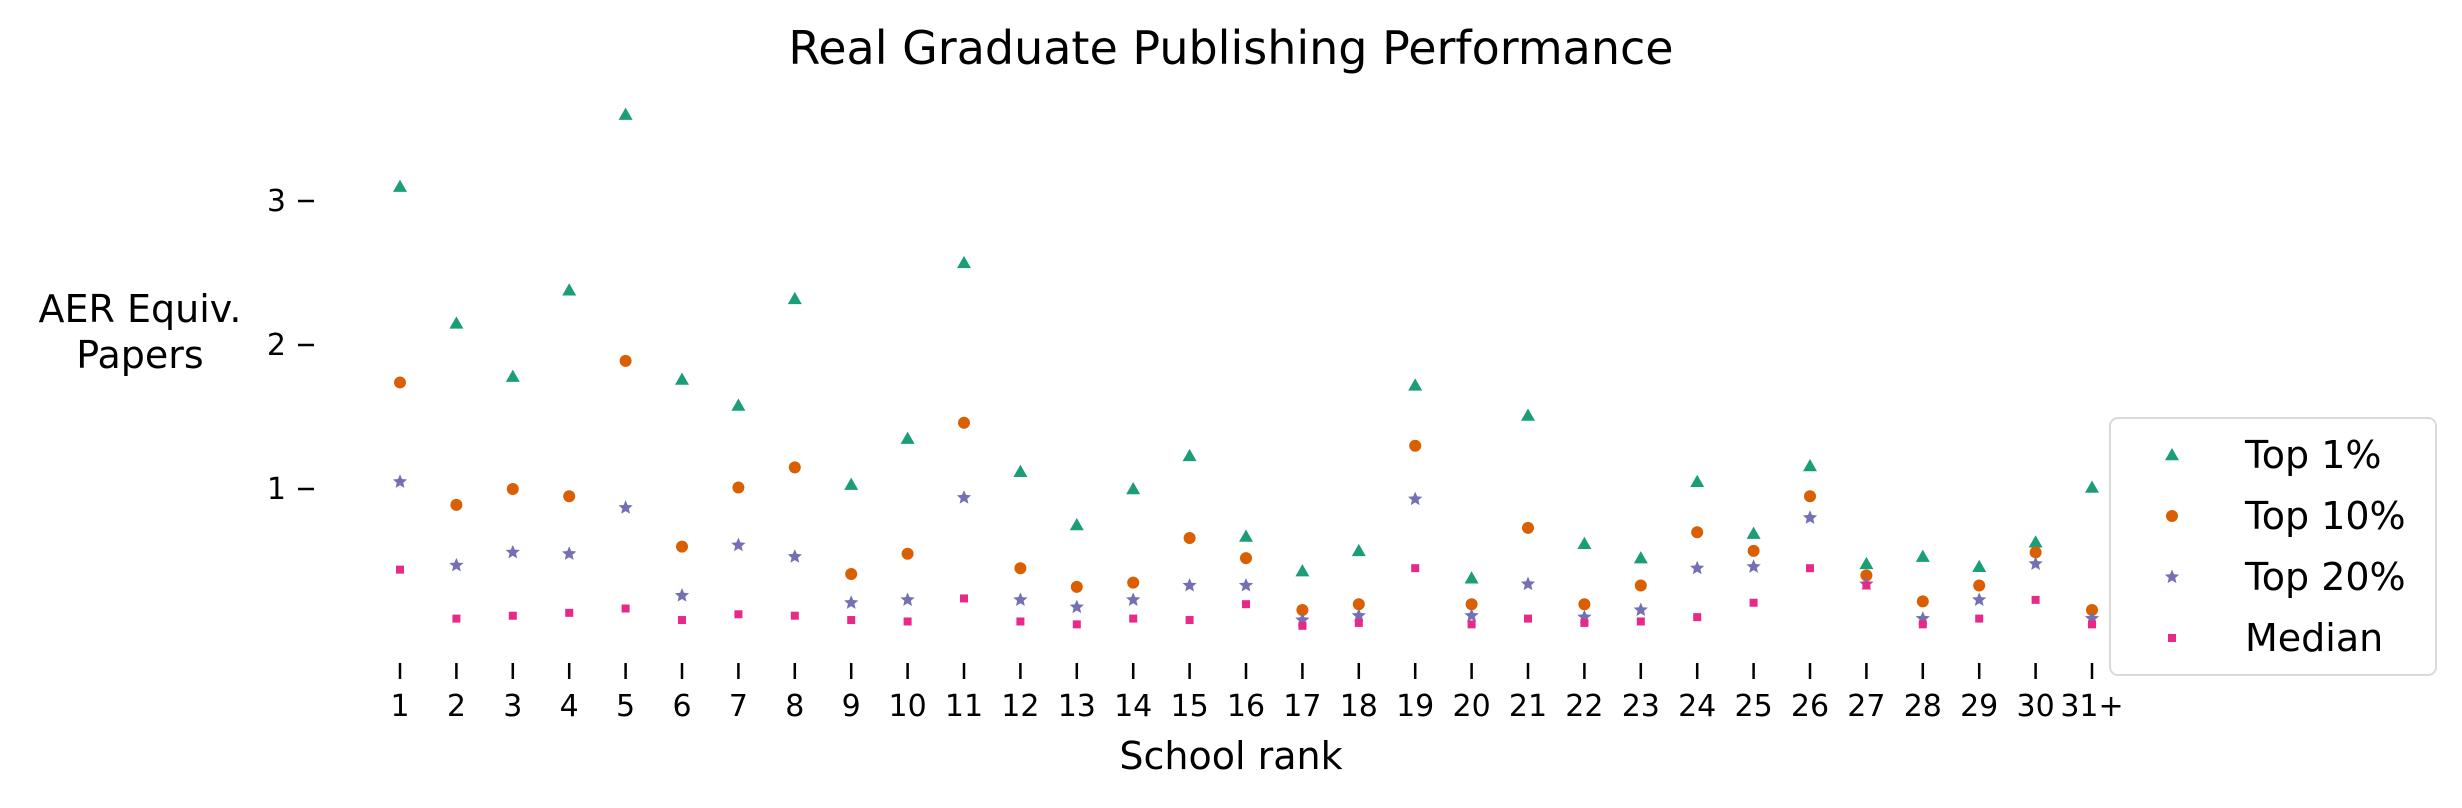  What do you see at coordinates (2325, 516) in the screenshot?
I see `legend-label: Top 10%` at bounding box center [2325, 516].